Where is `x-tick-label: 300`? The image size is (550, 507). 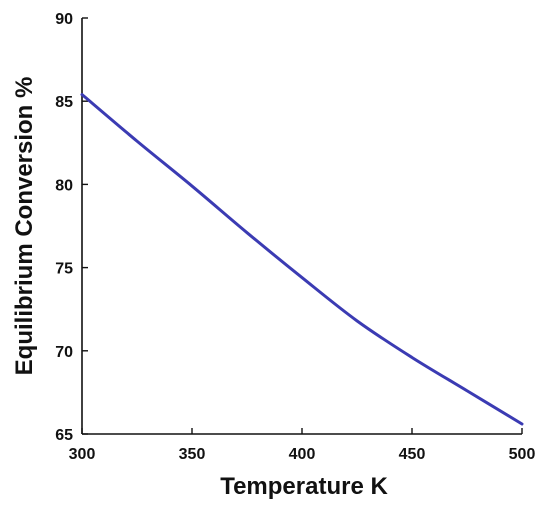 x-tick-label: 300 is located at coordinates (82, 454).